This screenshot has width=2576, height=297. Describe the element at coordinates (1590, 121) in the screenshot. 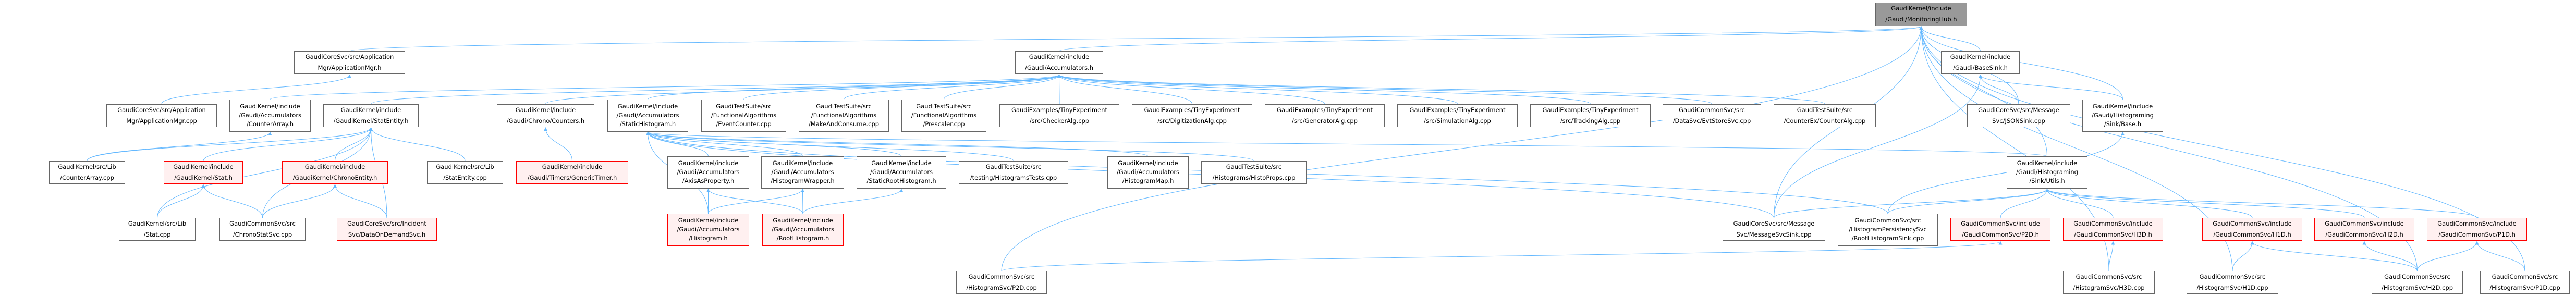

I see `node-label-line: /src/TrackingAlg.cpp` at that location.